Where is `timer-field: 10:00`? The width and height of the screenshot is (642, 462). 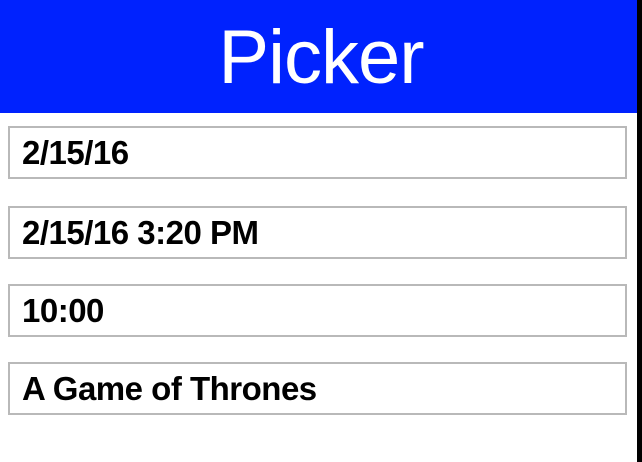
timer-field: 10:00 is located at coordinates (317, 310).